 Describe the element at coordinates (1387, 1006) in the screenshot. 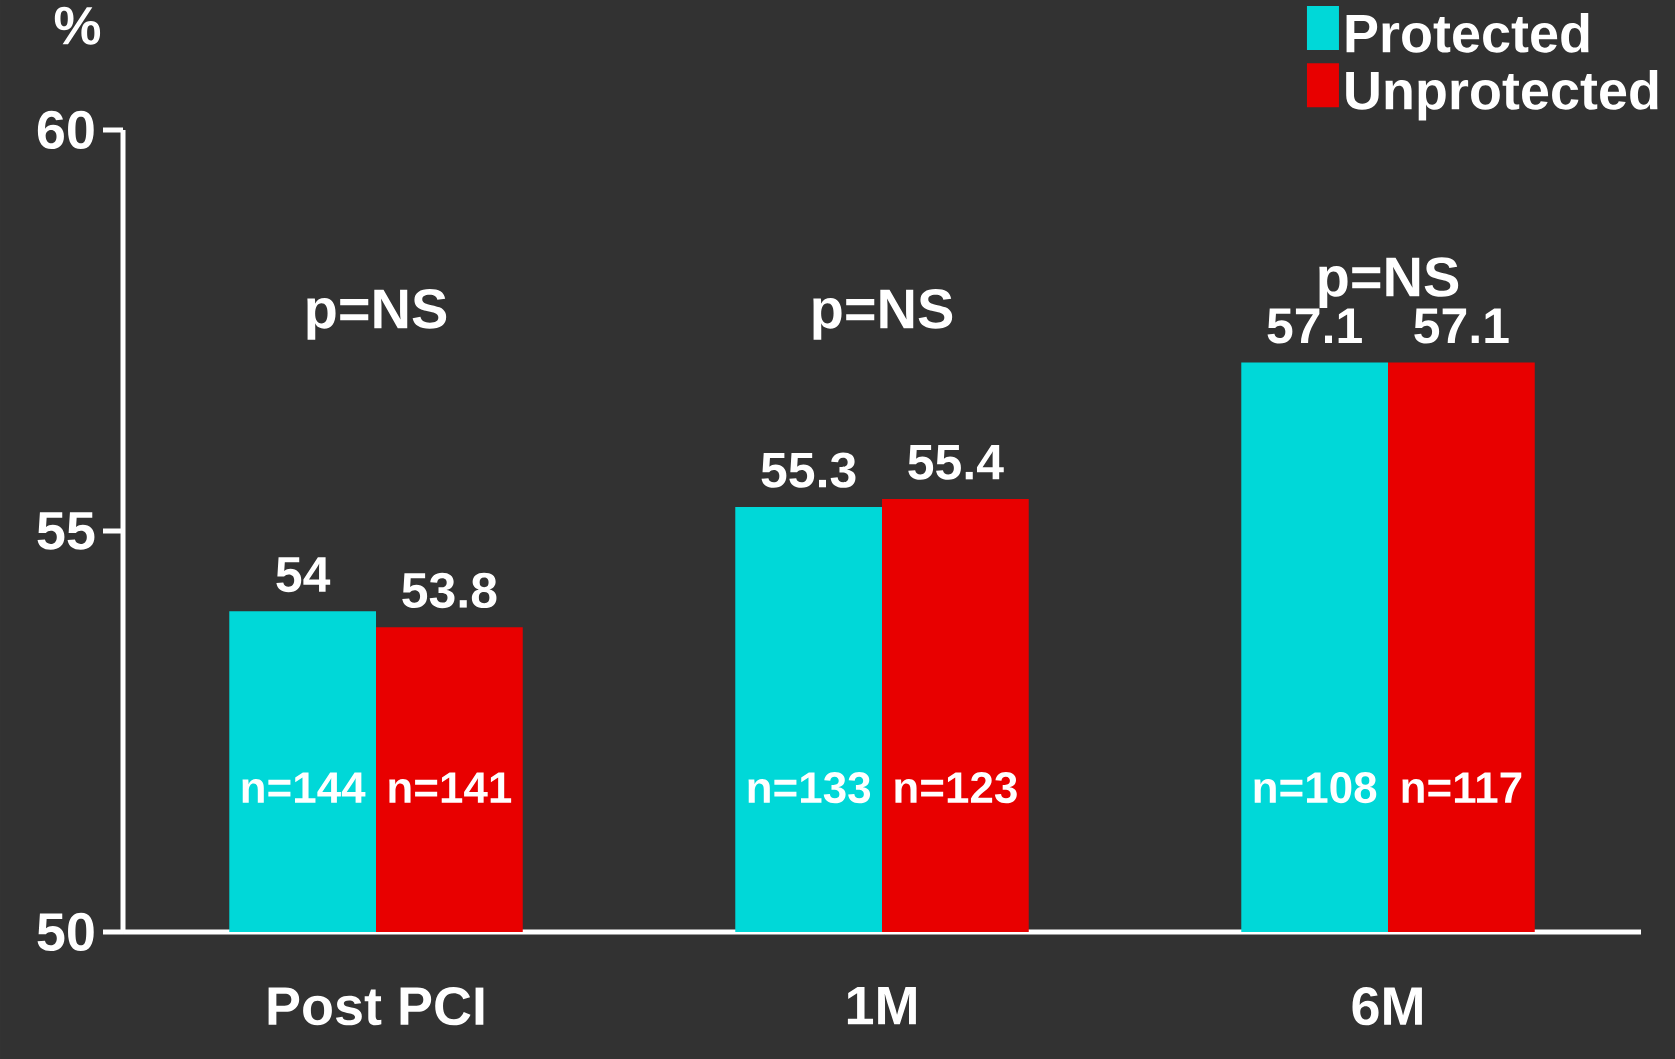

I see `x-tick-label: 6M` at that location.